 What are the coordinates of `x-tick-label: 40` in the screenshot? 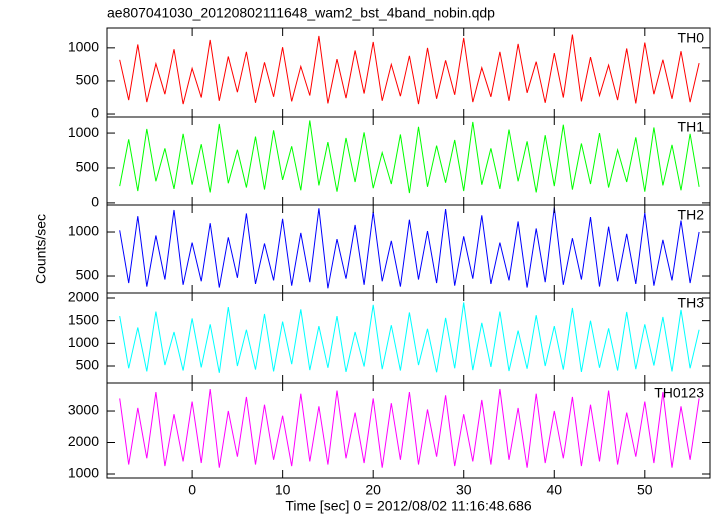 It's located at (554, 490).